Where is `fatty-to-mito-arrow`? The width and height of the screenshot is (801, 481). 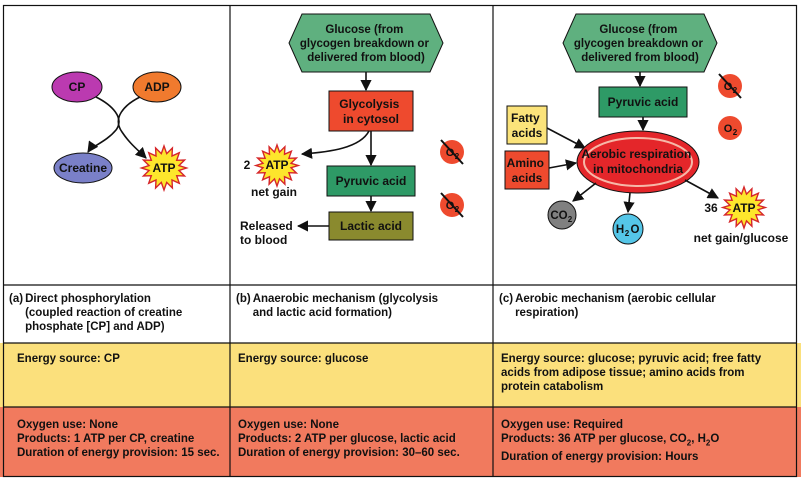 fatty-to-mito-arrow is located at coordinates (566, 138).